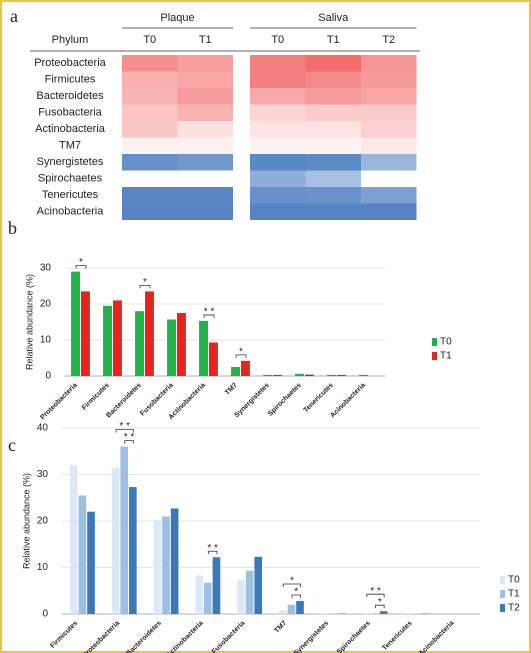 The height and width of the screenshot is (653, 531). What do you see at coordinates (70, 146) in the screenshot?
I see `row-label: TM7` at bounding box center [70, 146].